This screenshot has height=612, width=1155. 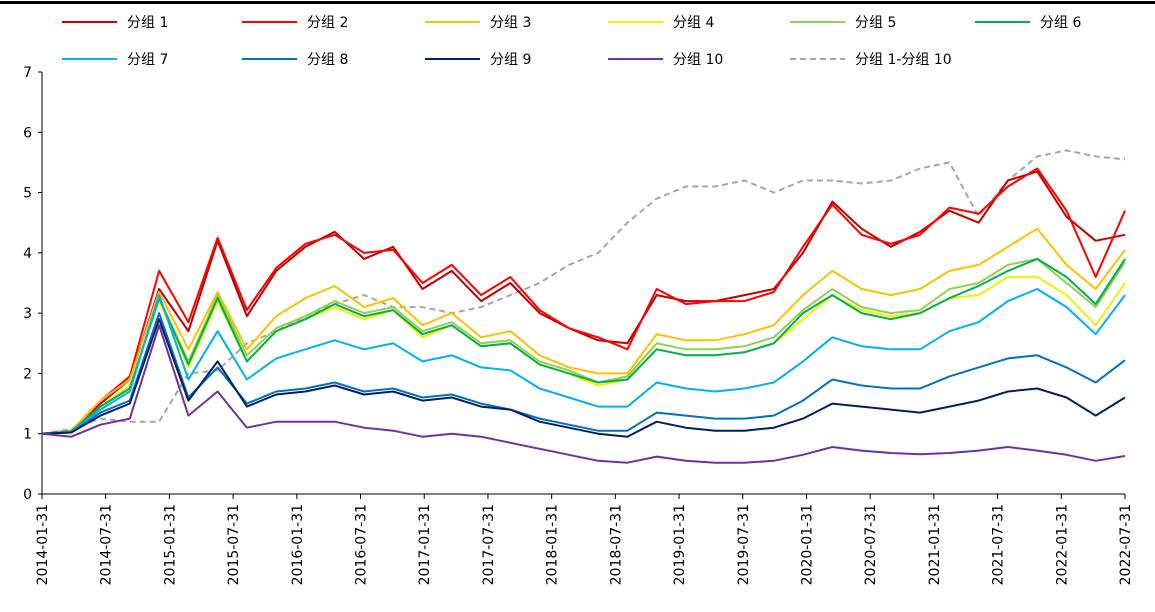 I want to click on x-tick-label: 2016-07-31, so click(x=362, y=544).